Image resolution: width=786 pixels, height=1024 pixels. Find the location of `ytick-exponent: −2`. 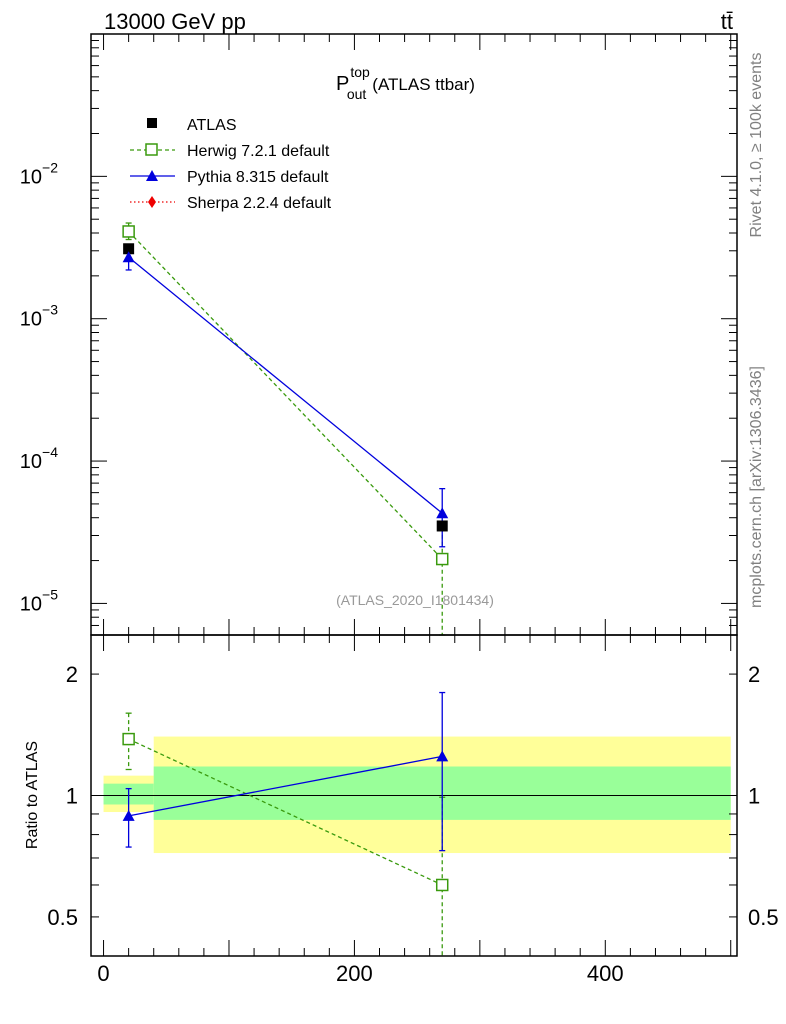

ytick-exponent: −2 is located at coordinates (50, 167).